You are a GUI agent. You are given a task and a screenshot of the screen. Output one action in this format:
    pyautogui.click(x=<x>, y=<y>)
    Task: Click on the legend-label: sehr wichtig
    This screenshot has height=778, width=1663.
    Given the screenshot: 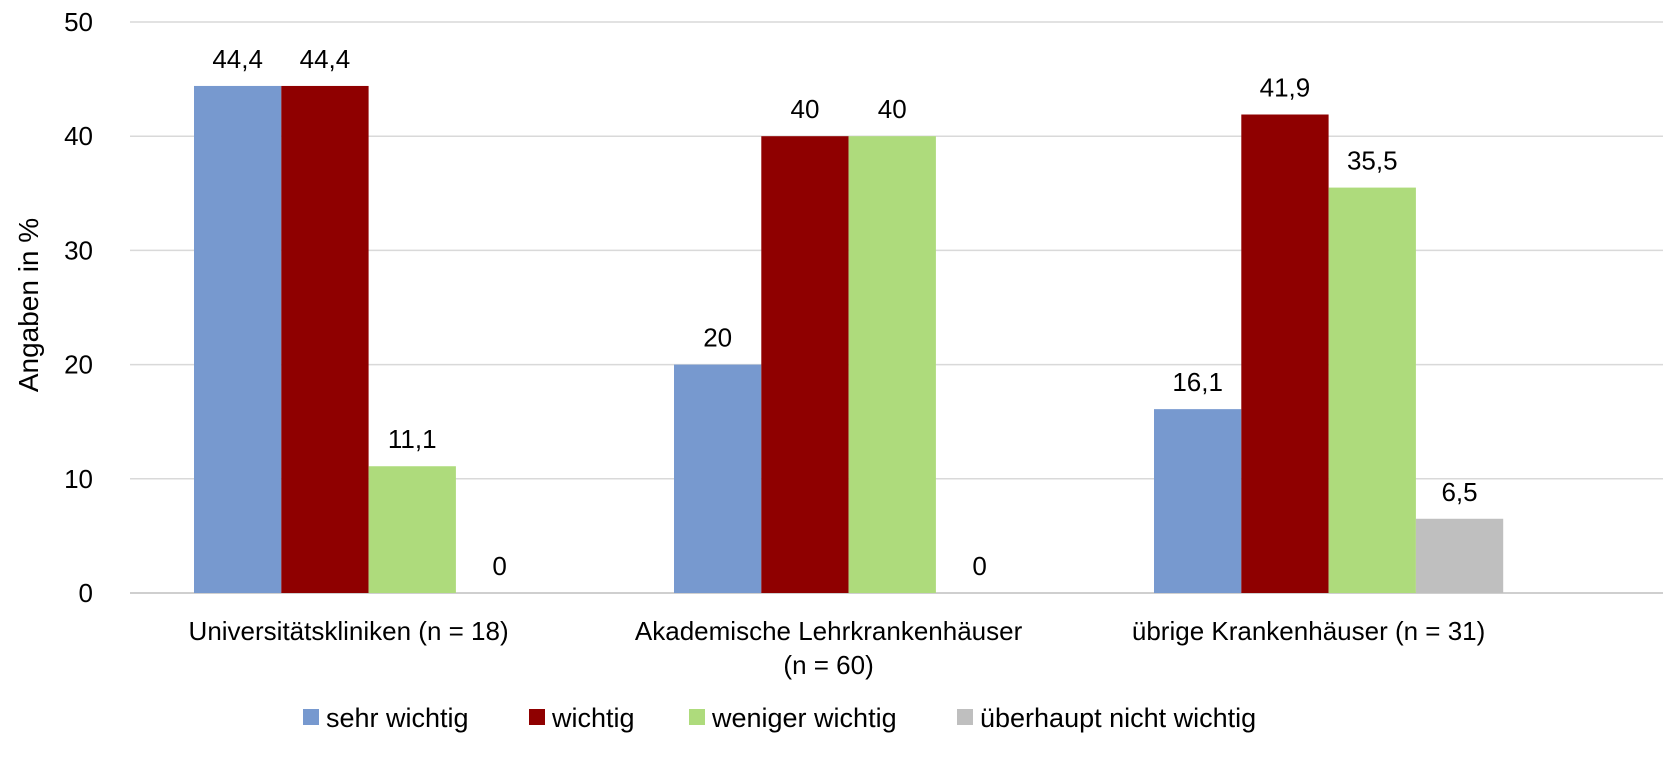 What is the action you would take?
    pyautogui.click(x=397, y=718)
    